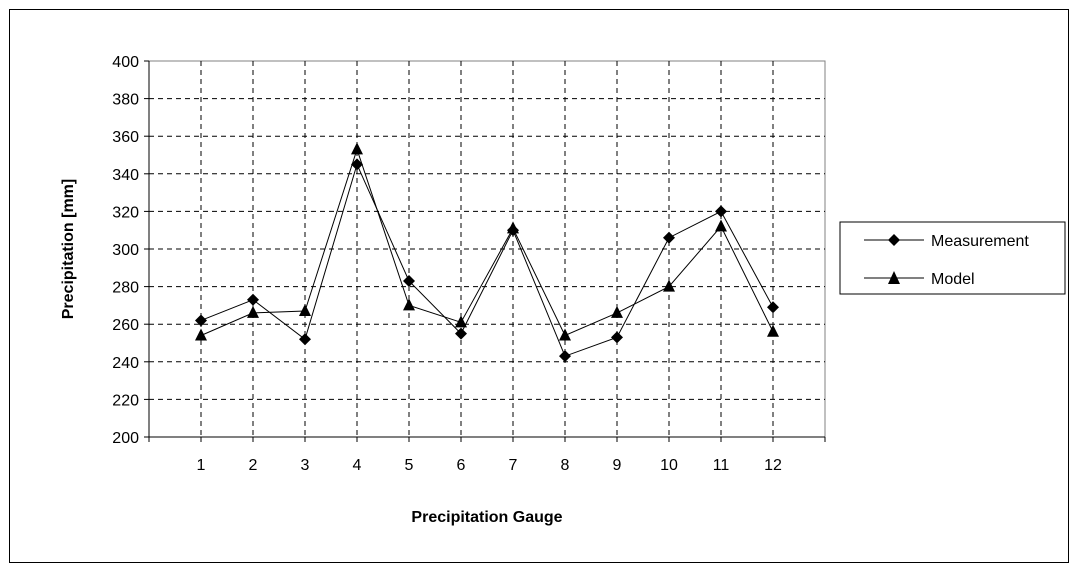  Describe the element at coordinates (201, 465) in the screenshot. I see `x-tick-label: 1` at that location.